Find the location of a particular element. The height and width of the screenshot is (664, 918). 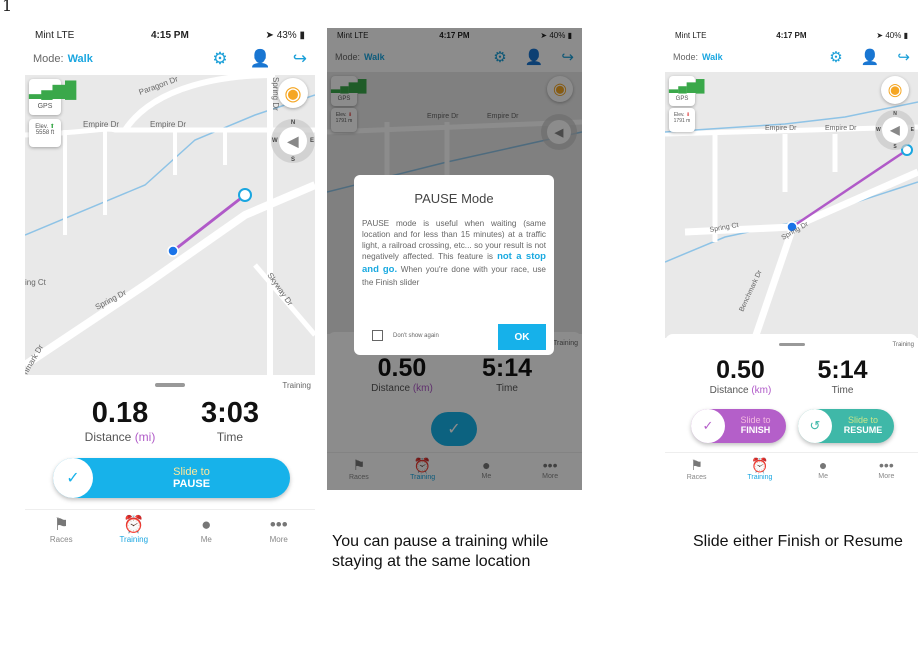

status-bar: Mint LTE 4:15 PM ➤ 43% ▮ is located at coordinates (170, 35).